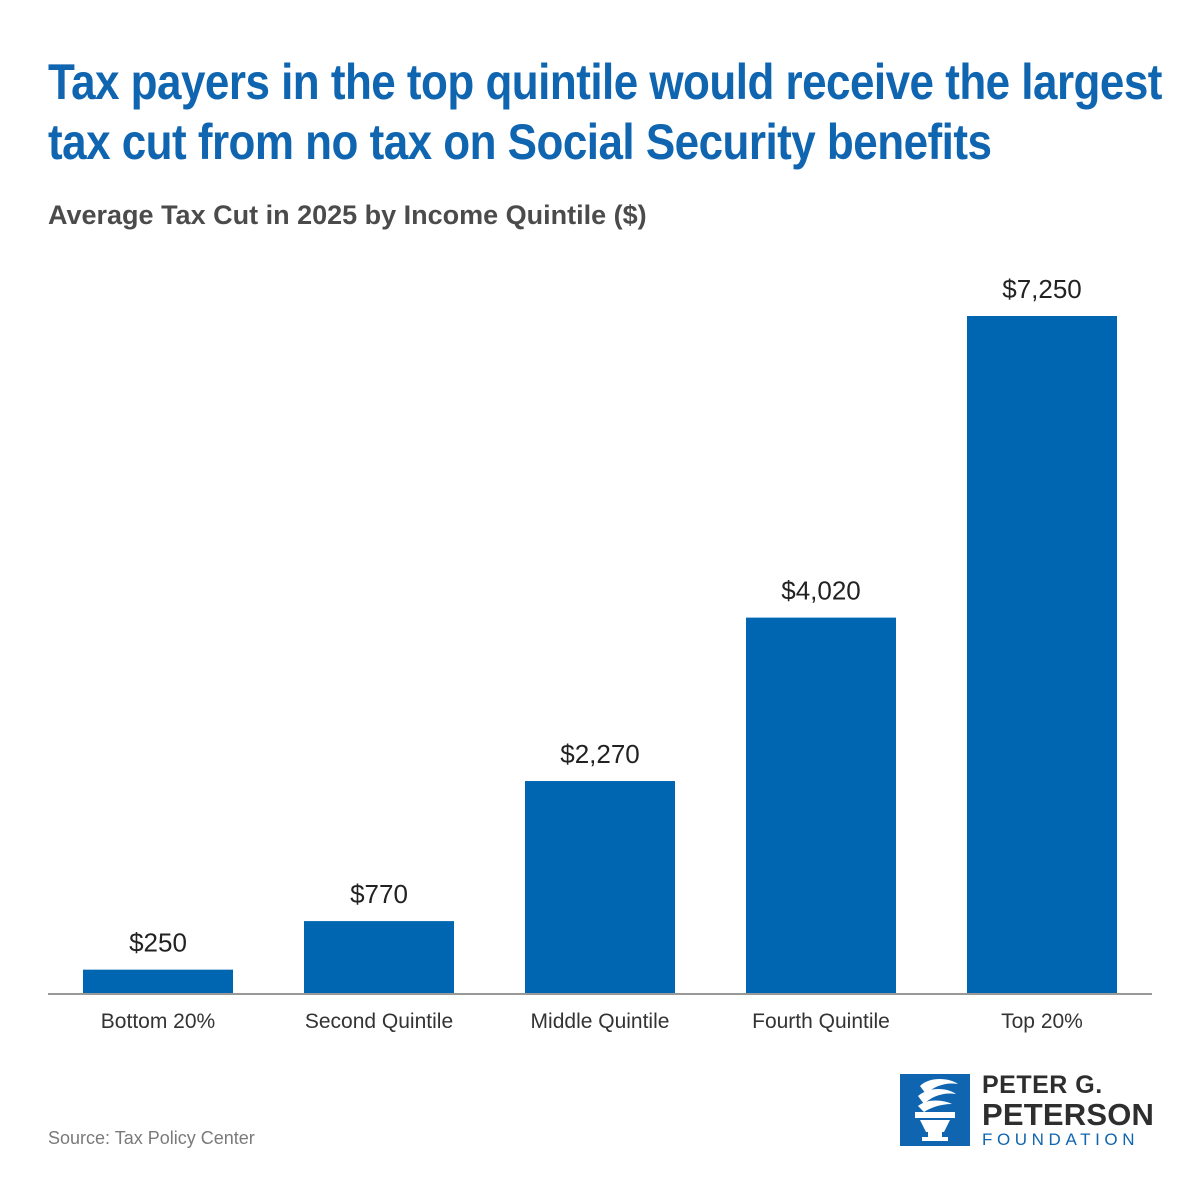 This screenshot has width=1200, height=1200. I want to click on source-note: Source: Tax Policy Center, so click(151, 1138).